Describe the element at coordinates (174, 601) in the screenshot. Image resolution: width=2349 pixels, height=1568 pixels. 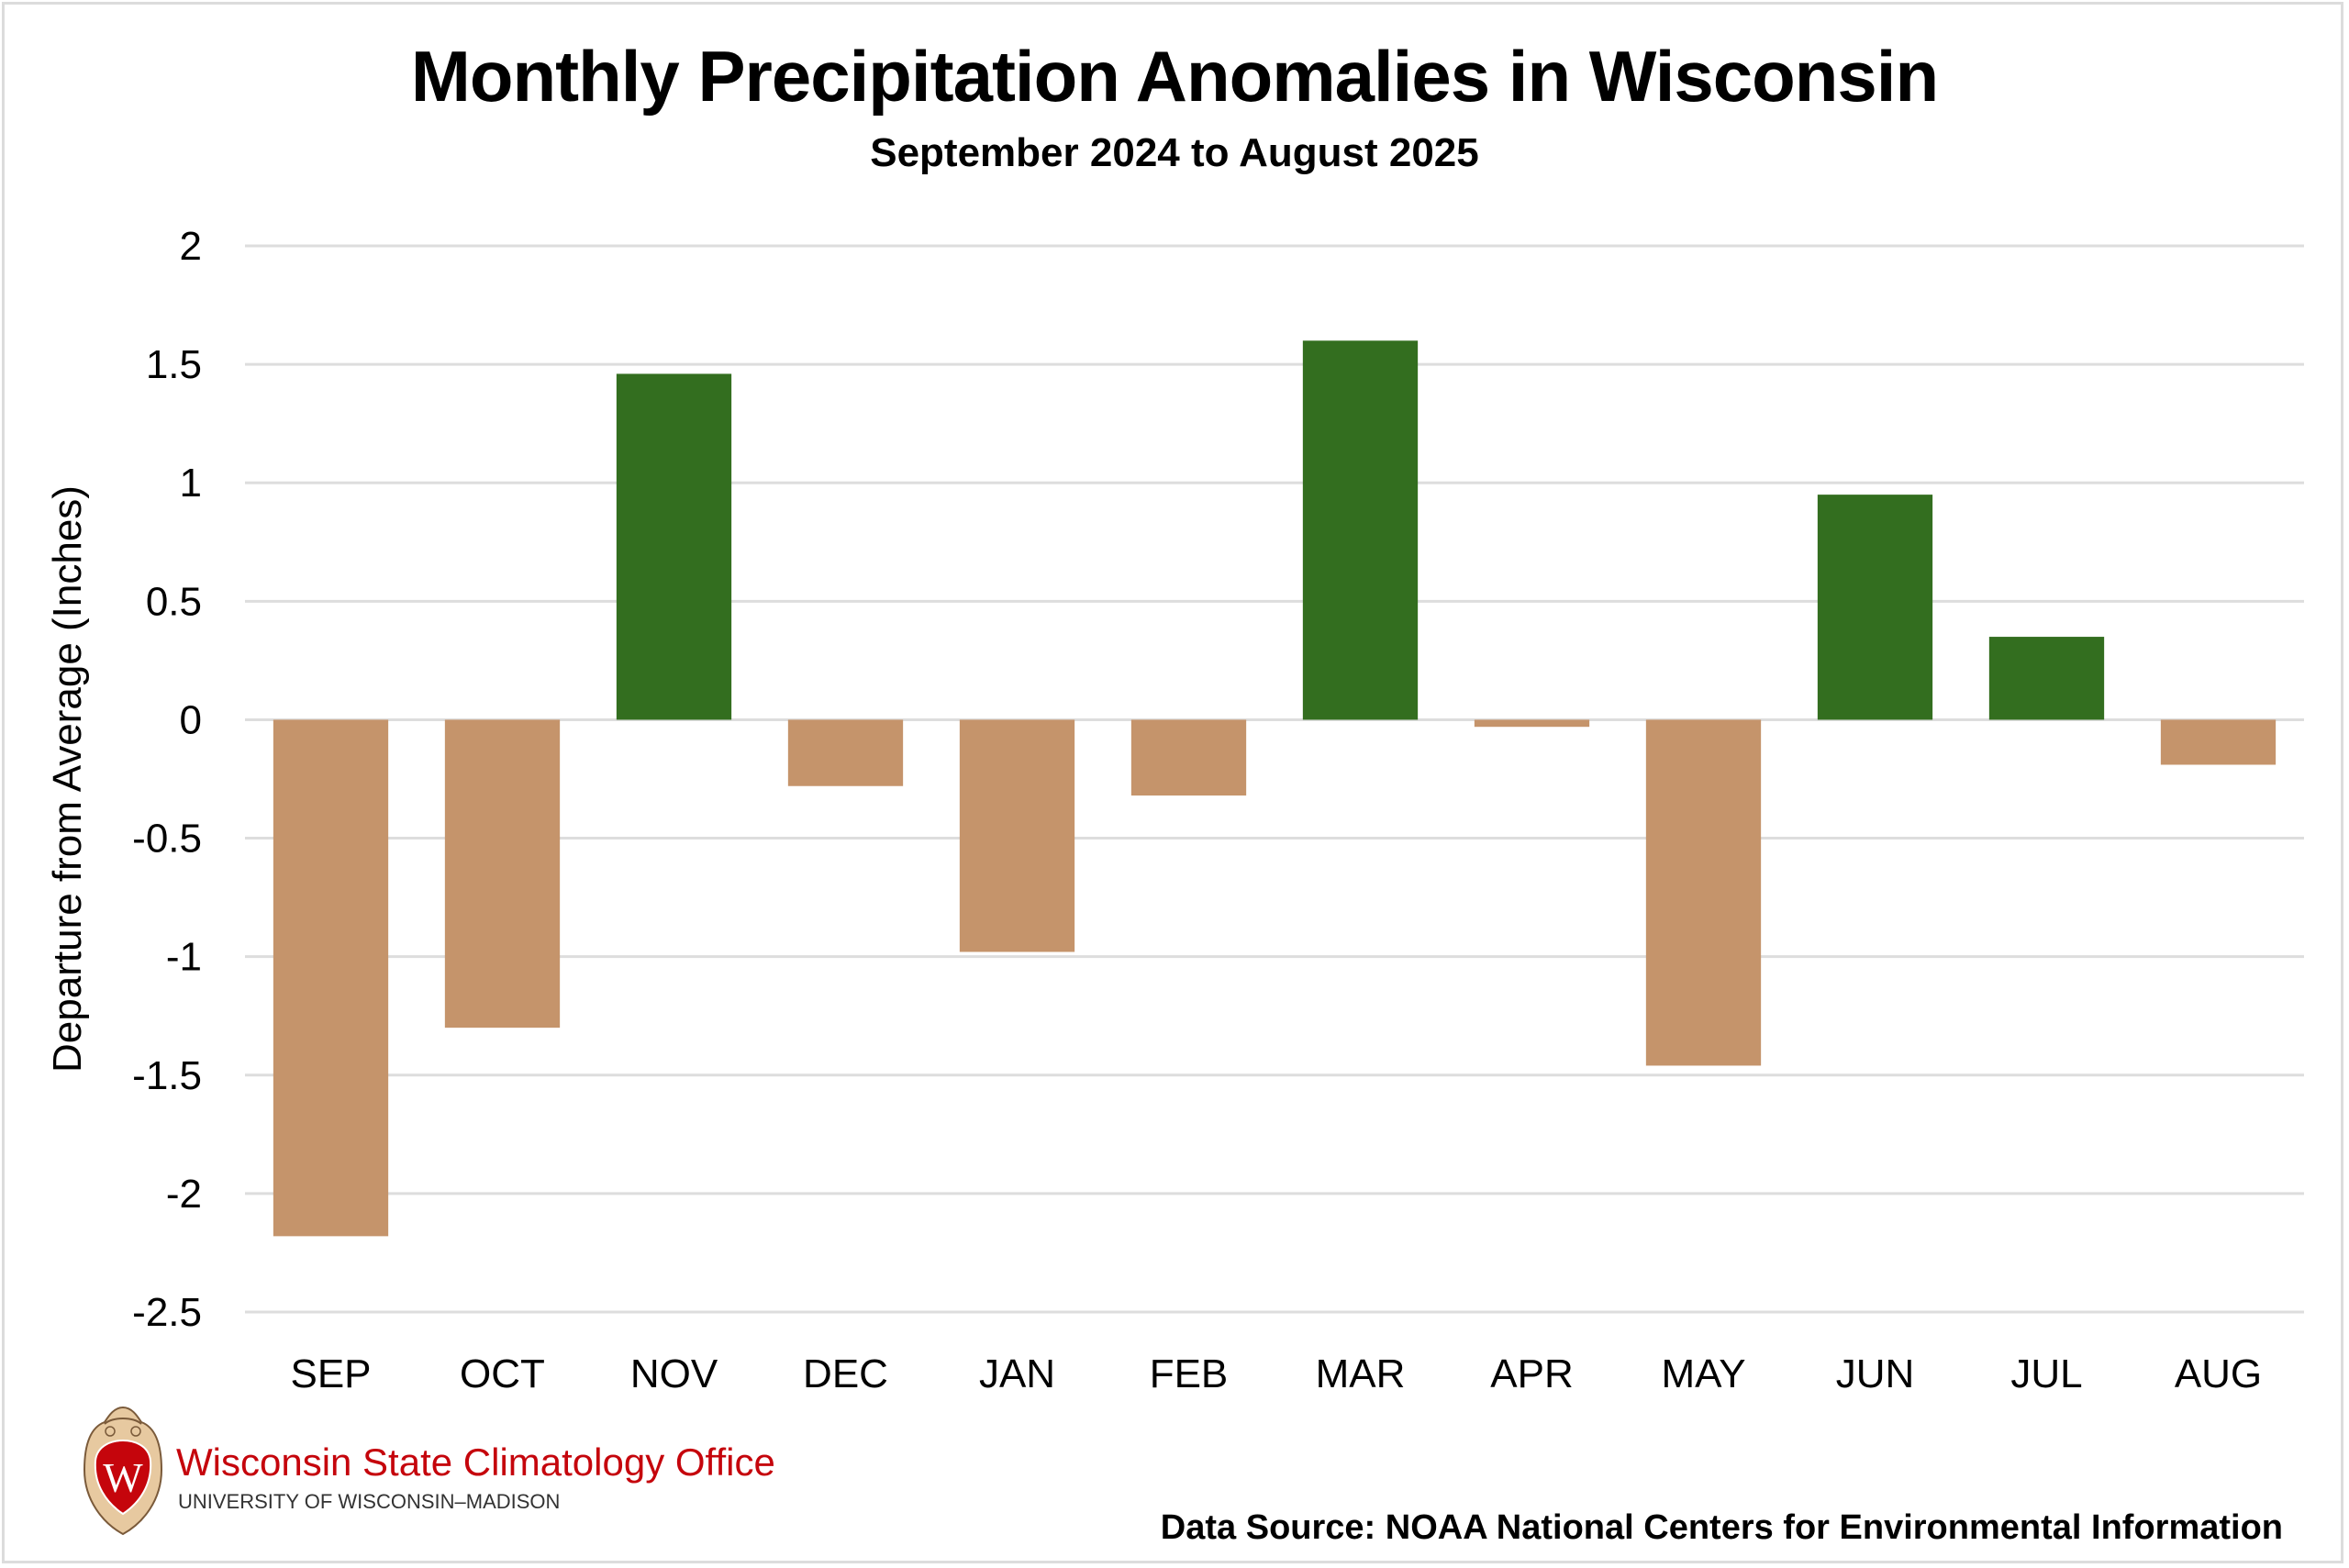
I see `y-tick-label: 0.5` at that location.